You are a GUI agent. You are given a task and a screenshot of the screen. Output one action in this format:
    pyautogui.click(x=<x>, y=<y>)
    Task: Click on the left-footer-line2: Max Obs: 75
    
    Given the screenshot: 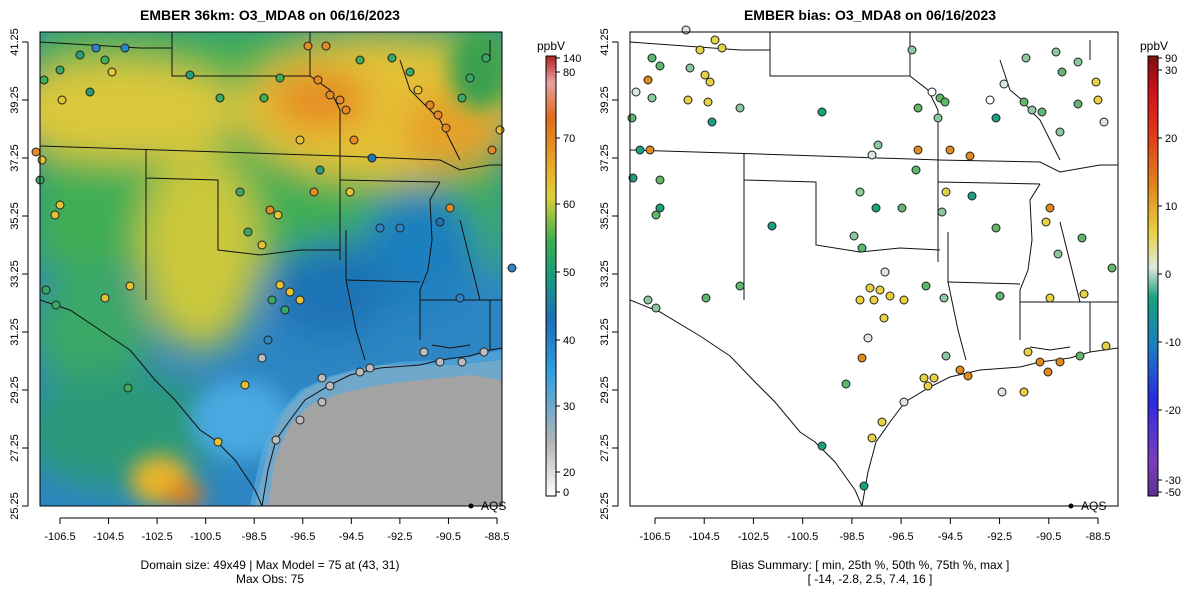 What is the action you would take?
    pyautogui.click(x=270, y=579)
    